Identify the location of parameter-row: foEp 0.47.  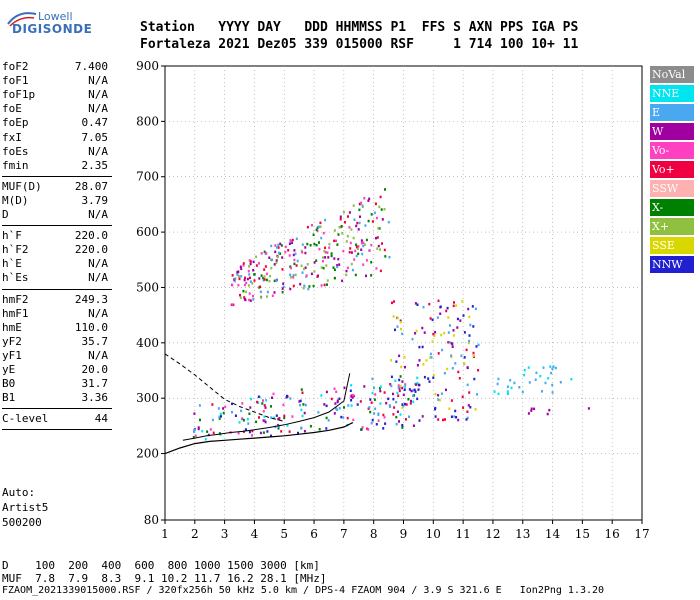
(55, 122).